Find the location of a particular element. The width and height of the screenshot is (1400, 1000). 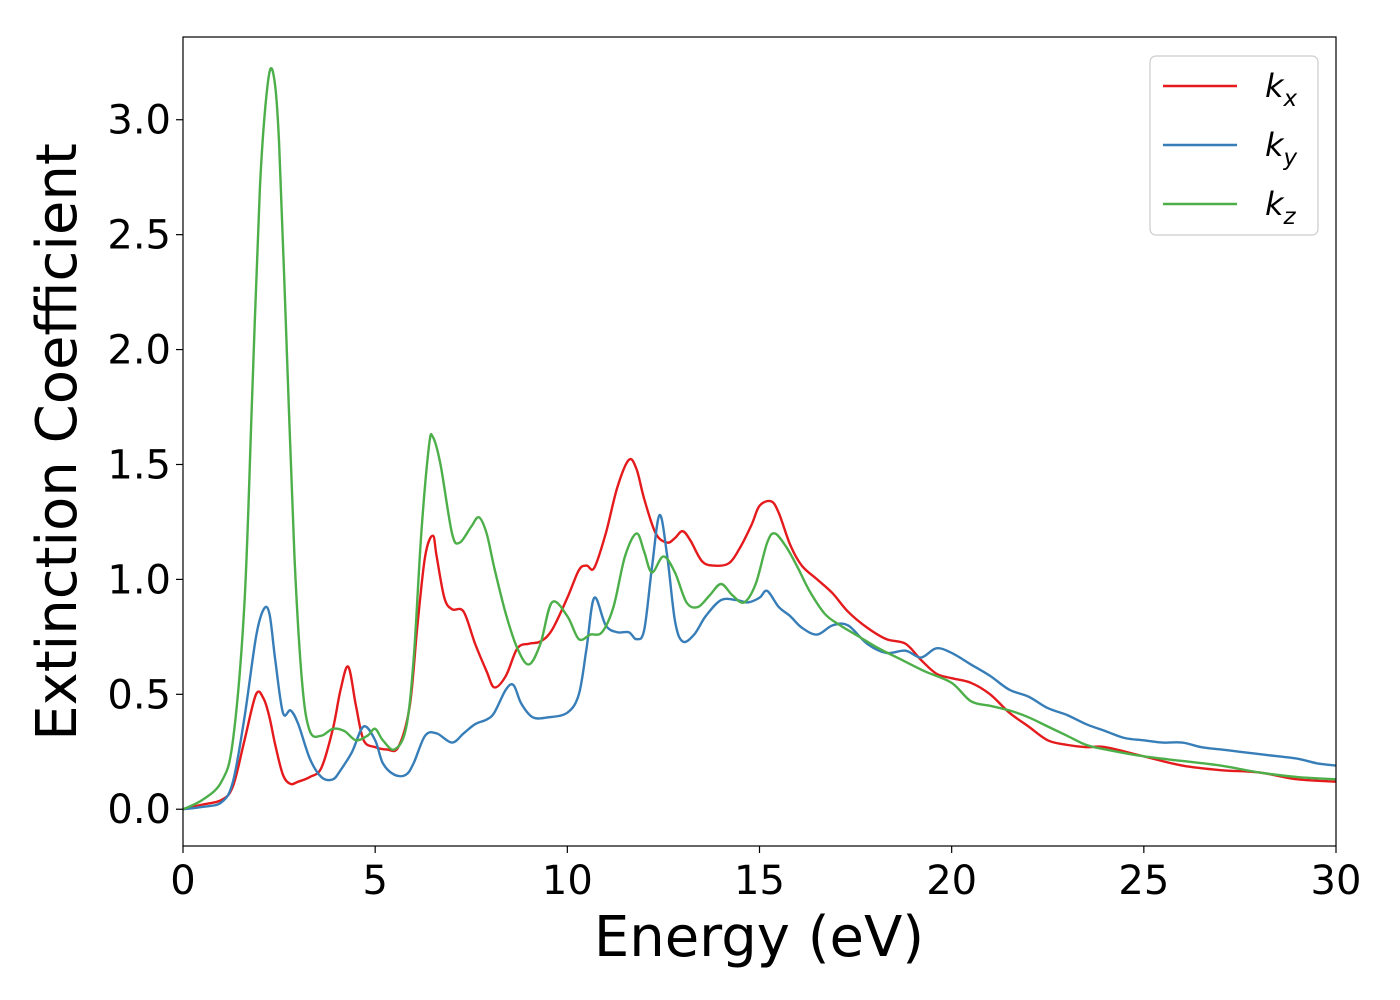

y-tick-label: 1.5 is located at coordinates (139, 465).